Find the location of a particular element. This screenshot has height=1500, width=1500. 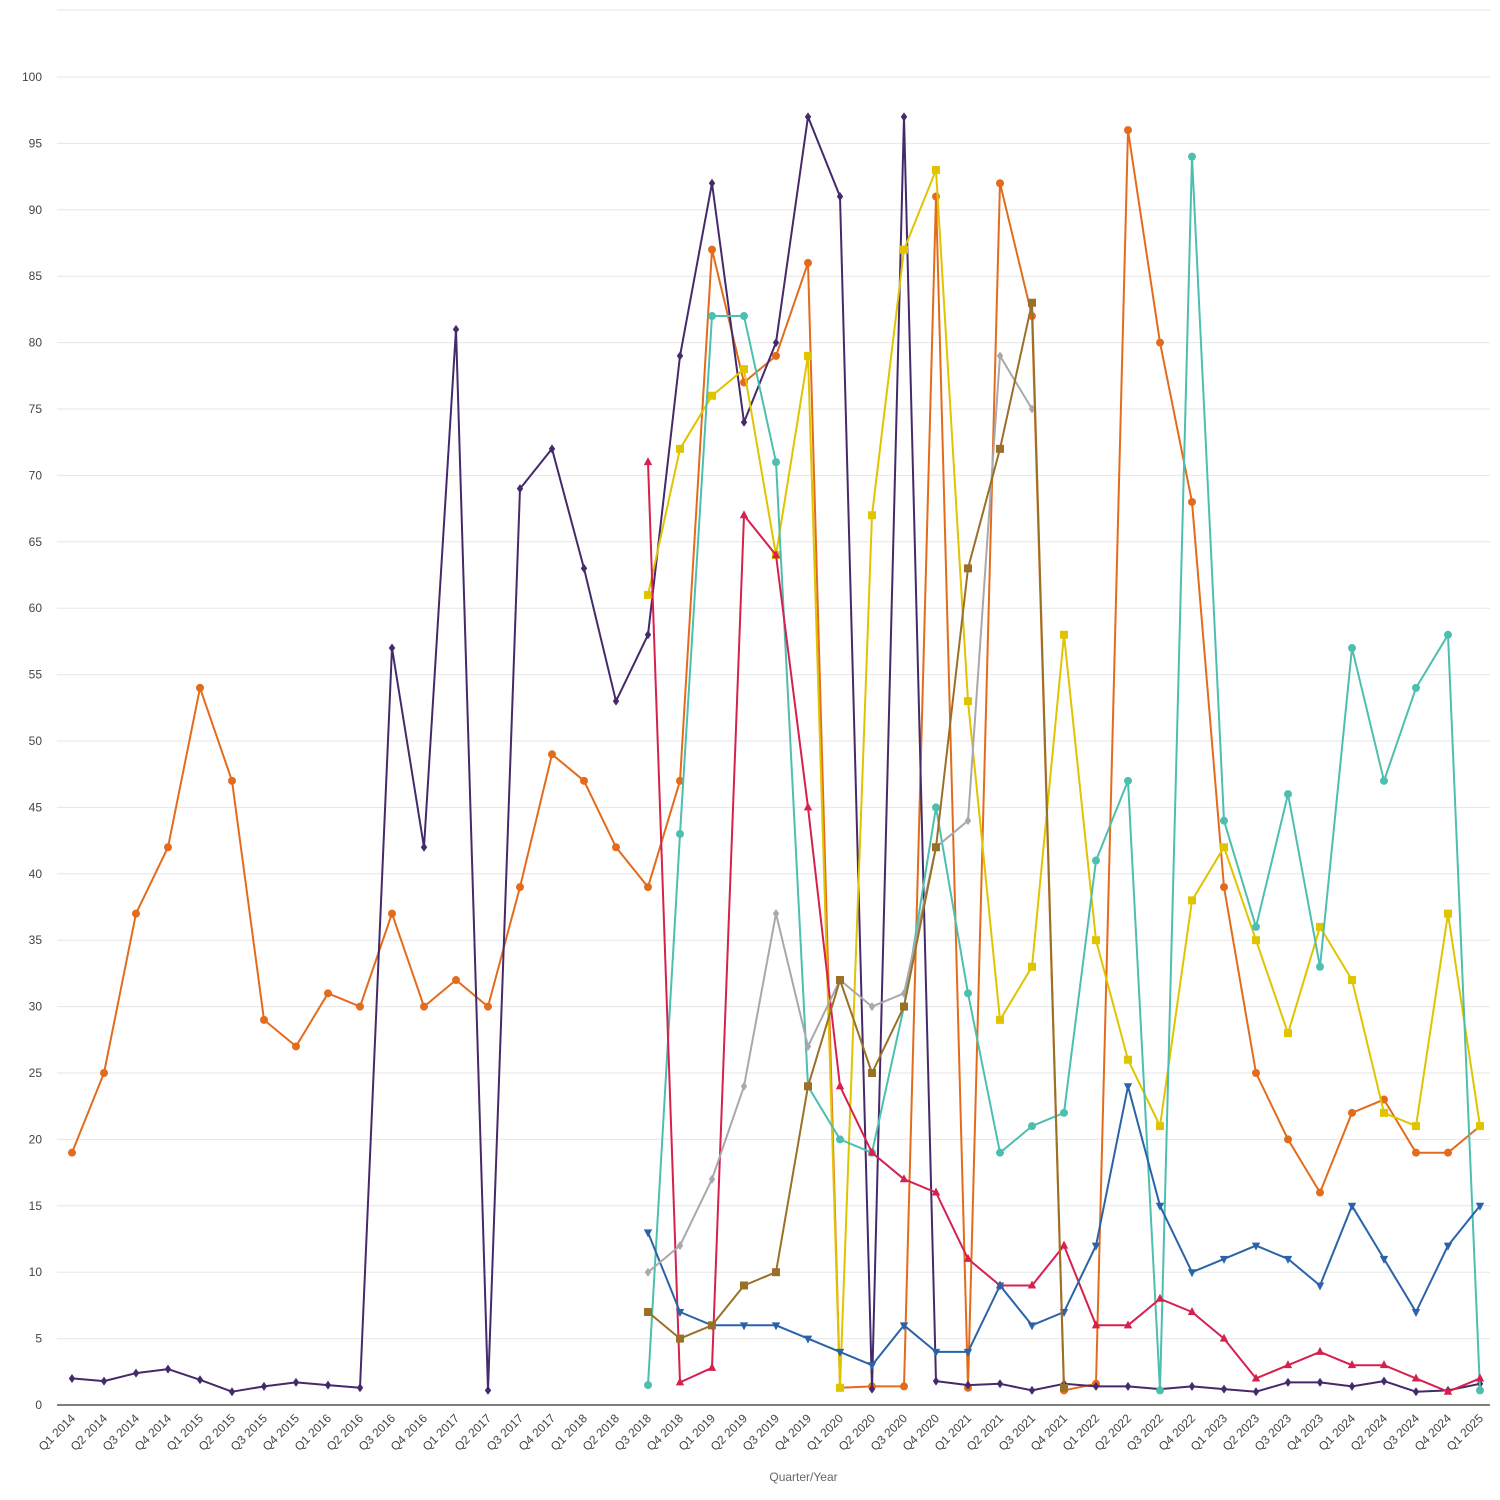

y-tick-label: 15 is located at coordinates (36, 1206).